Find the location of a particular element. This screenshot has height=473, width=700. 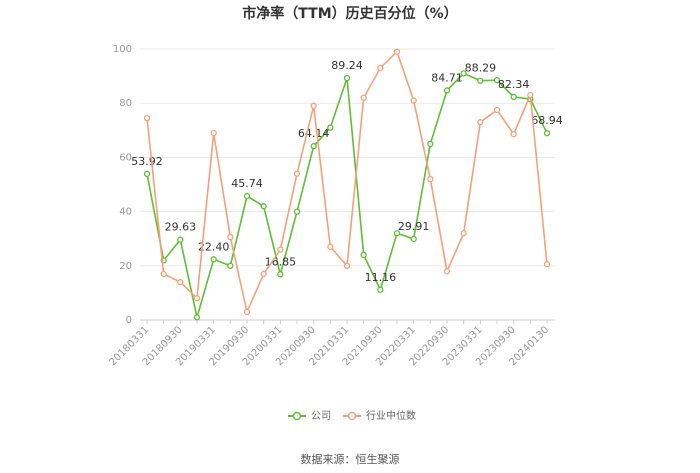

data-label: 16.85 is located at coordinates (281, 261).